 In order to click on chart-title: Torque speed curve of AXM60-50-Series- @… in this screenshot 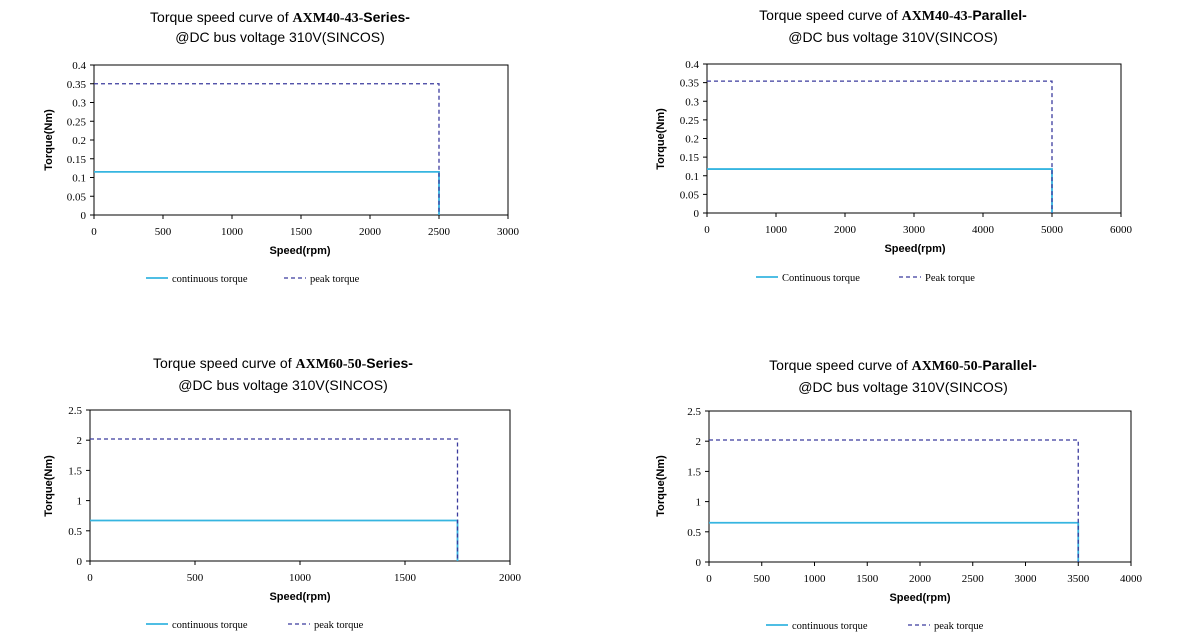, I will do `click(283, 374)`.